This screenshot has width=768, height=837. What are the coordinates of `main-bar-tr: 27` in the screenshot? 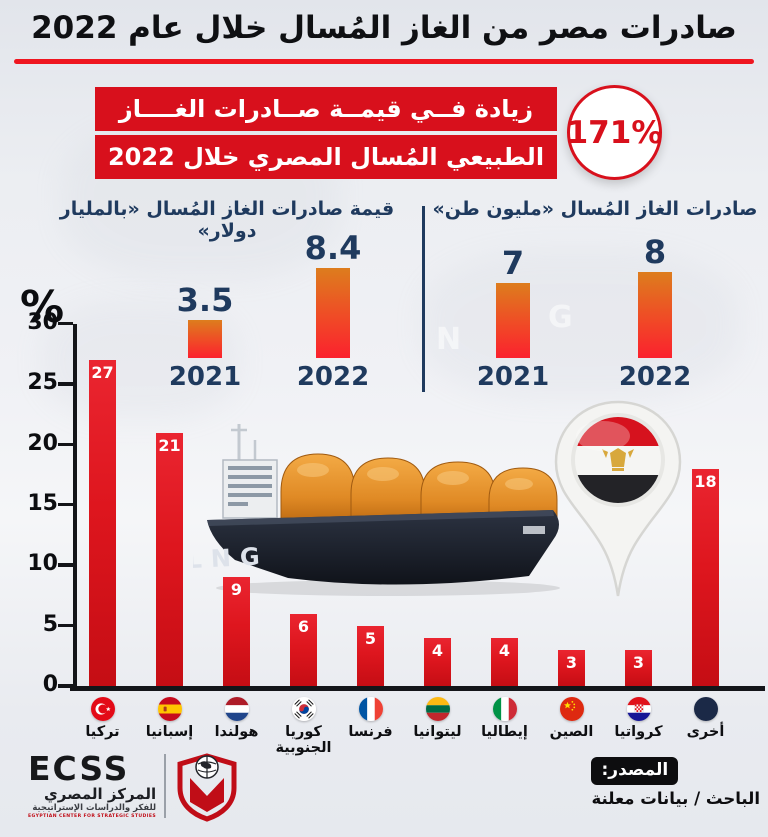 It's located at (102, 523).